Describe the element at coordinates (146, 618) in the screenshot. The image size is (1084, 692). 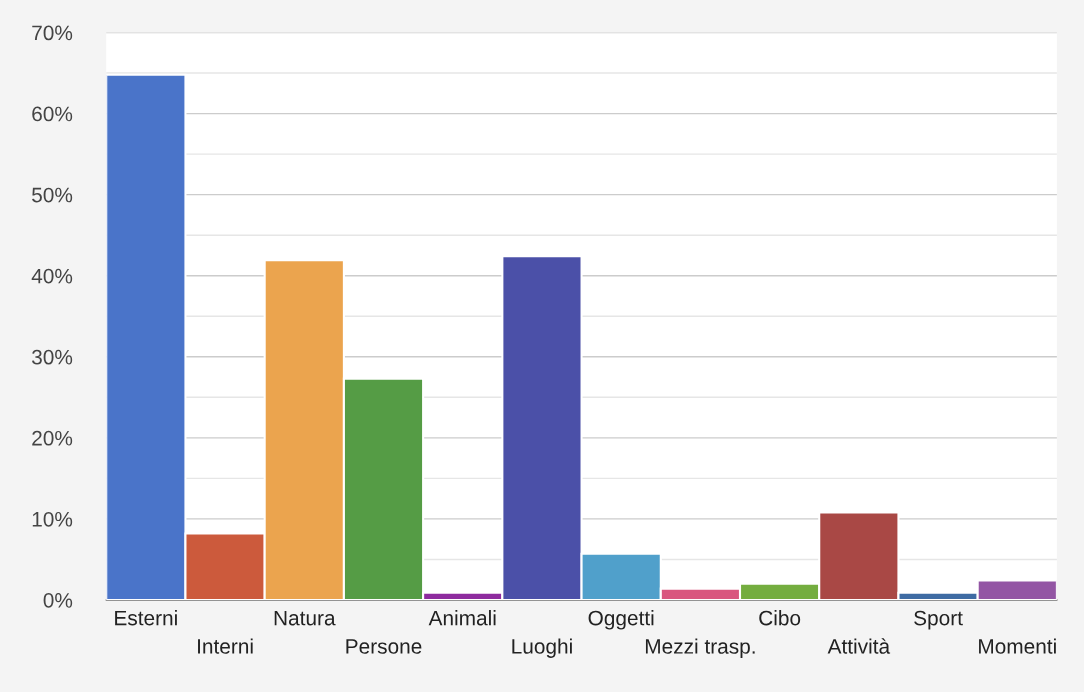
I see `x-tick-label: Esterni` at that location.